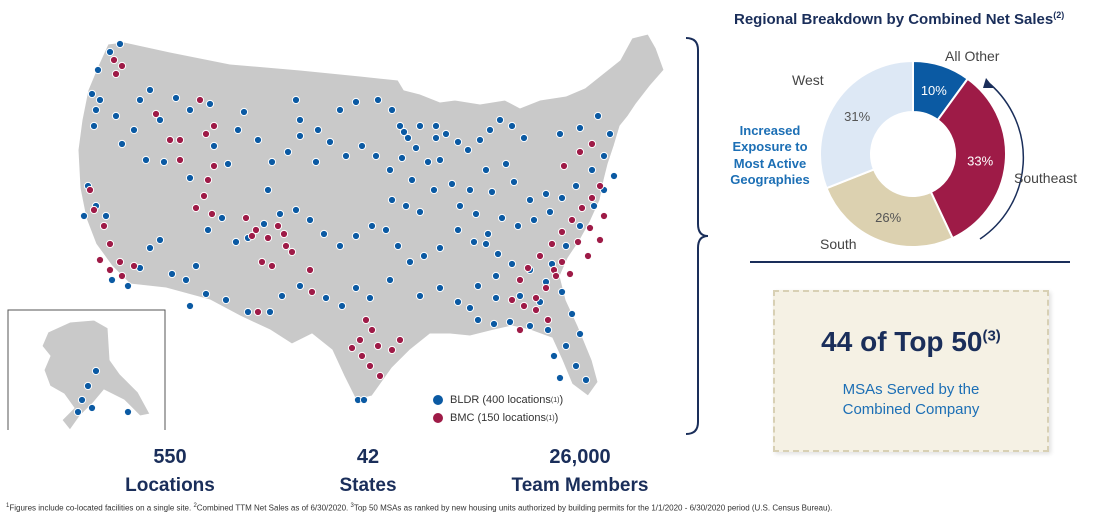 This screenshot has width=1120, height=522. What do you see at coordinates (8, 506) in the screenshot?
I see `footnote-marker-1: 1` at bounding box center [8, 506].